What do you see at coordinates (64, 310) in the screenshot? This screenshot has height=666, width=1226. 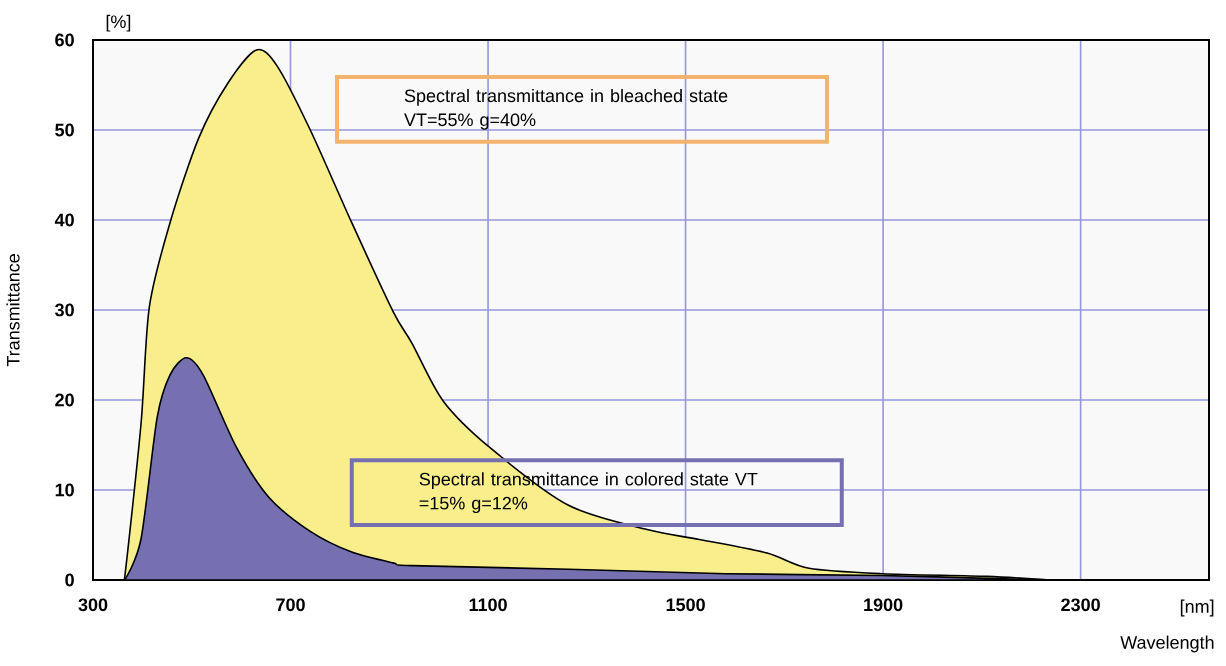 I see `y-tick-label: 30` at bounding box center [64, 310].